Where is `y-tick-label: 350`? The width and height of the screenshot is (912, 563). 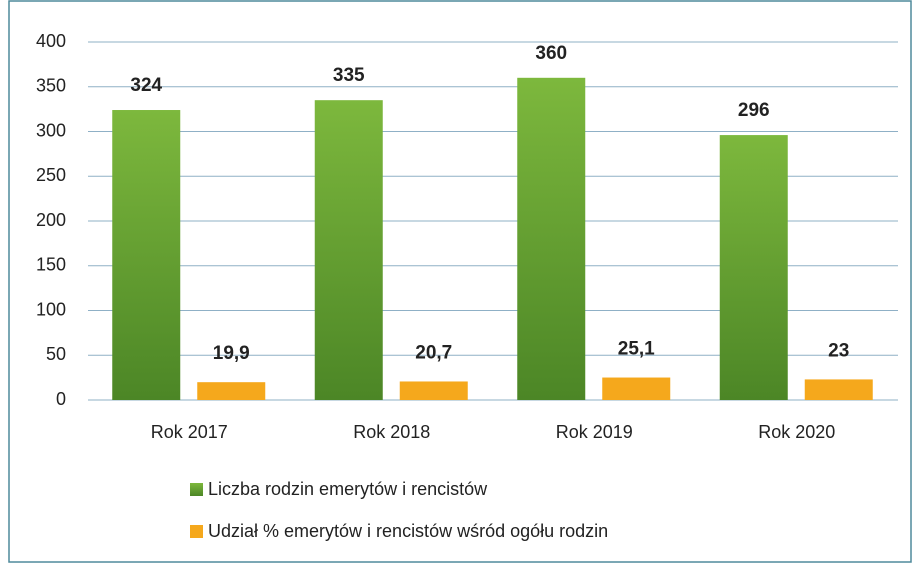
y-tick-label: 350 is located at coordinates (51, 86).